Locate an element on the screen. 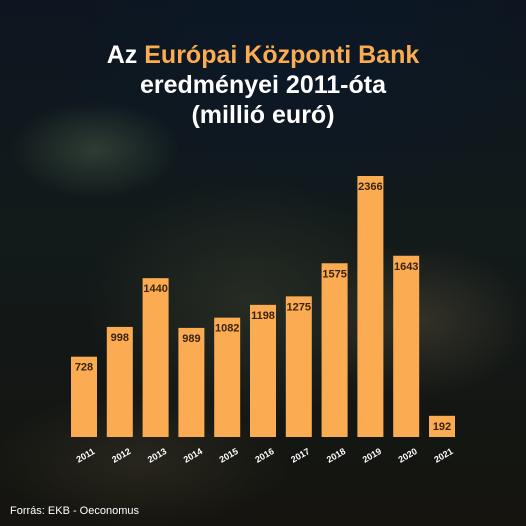 Image resolution: width=526 pixels, height=526 pixels. bar-2012 is located at coordinates (119, 381).